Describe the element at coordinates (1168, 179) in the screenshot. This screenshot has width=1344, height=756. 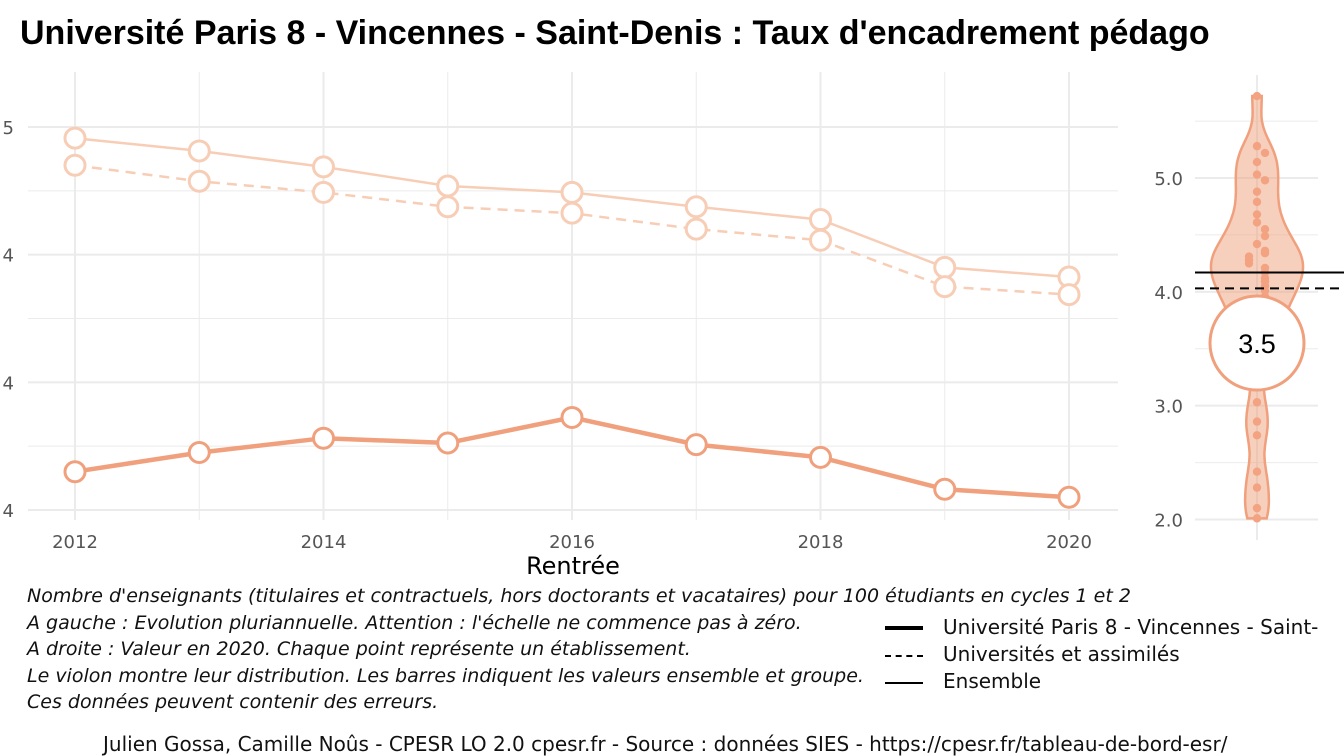
I see `y-tick-label: 5.0` at that location.